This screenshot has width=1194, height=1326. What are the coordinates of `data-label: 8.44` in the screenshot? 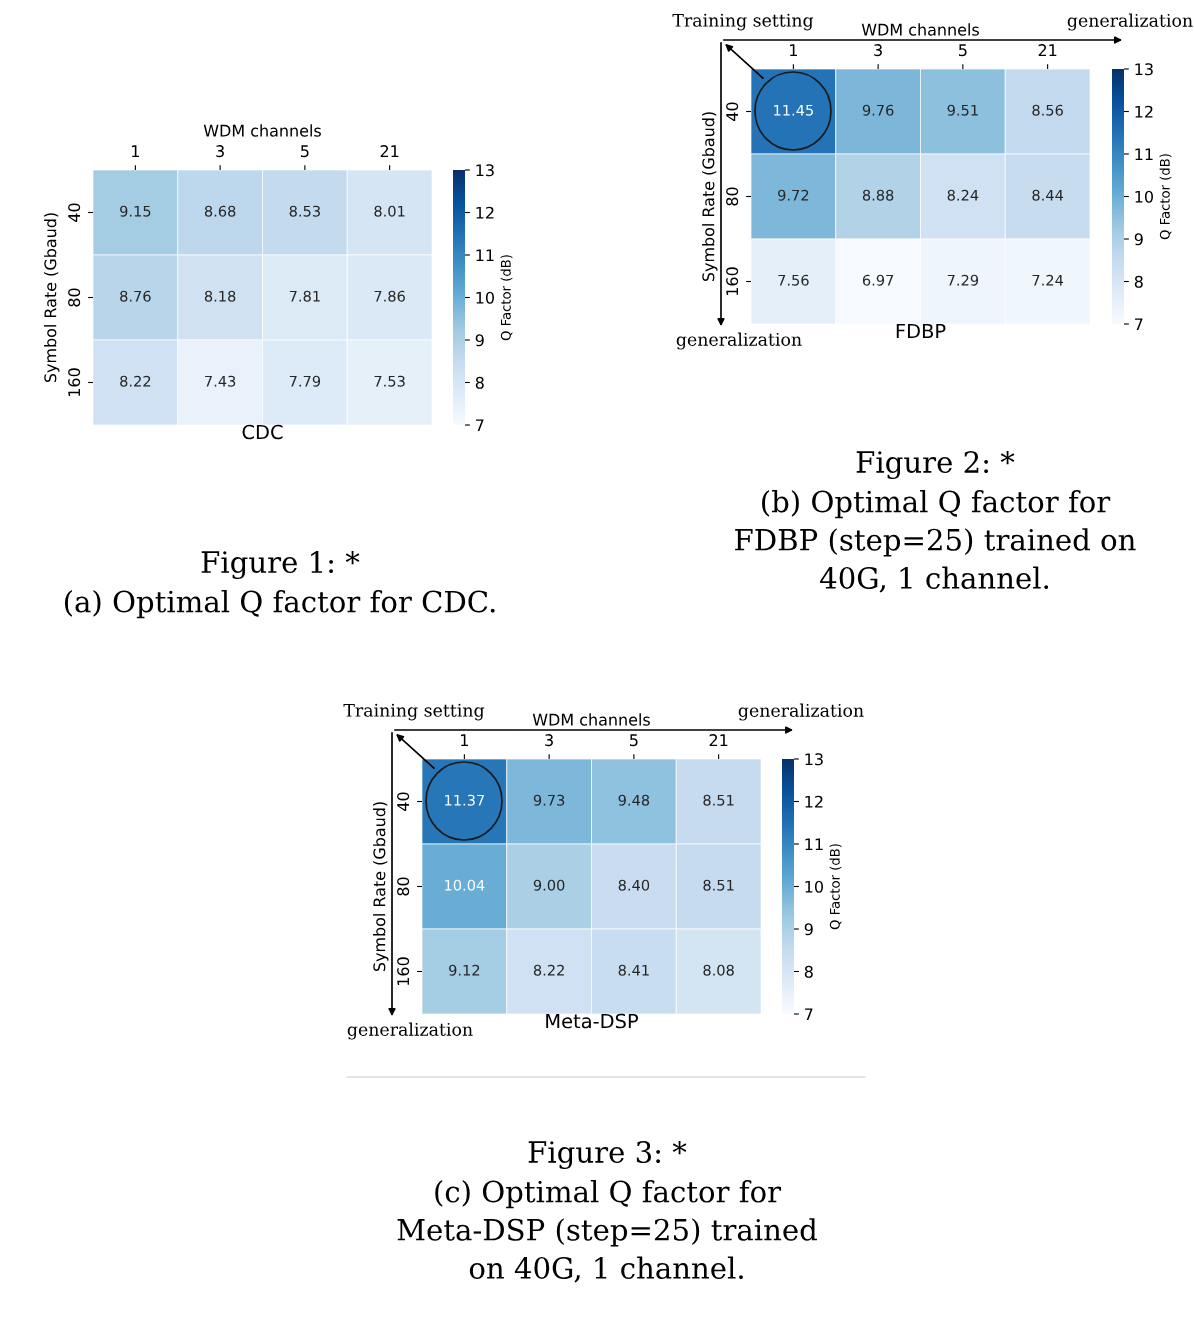 It's located at (1048, 195).